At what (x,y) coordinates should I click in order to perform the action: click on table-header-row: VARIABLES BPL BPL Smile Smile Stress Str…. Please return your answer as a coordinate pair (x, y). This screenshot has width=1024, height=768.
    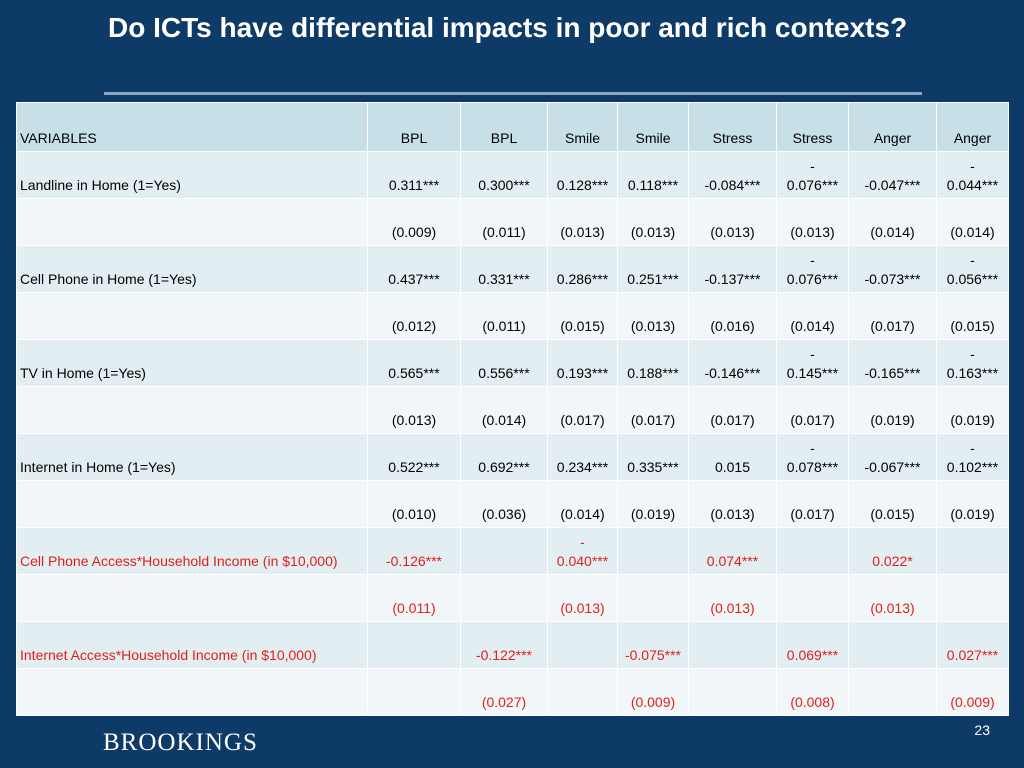
    Looking at the image, I should click on (512, 127).